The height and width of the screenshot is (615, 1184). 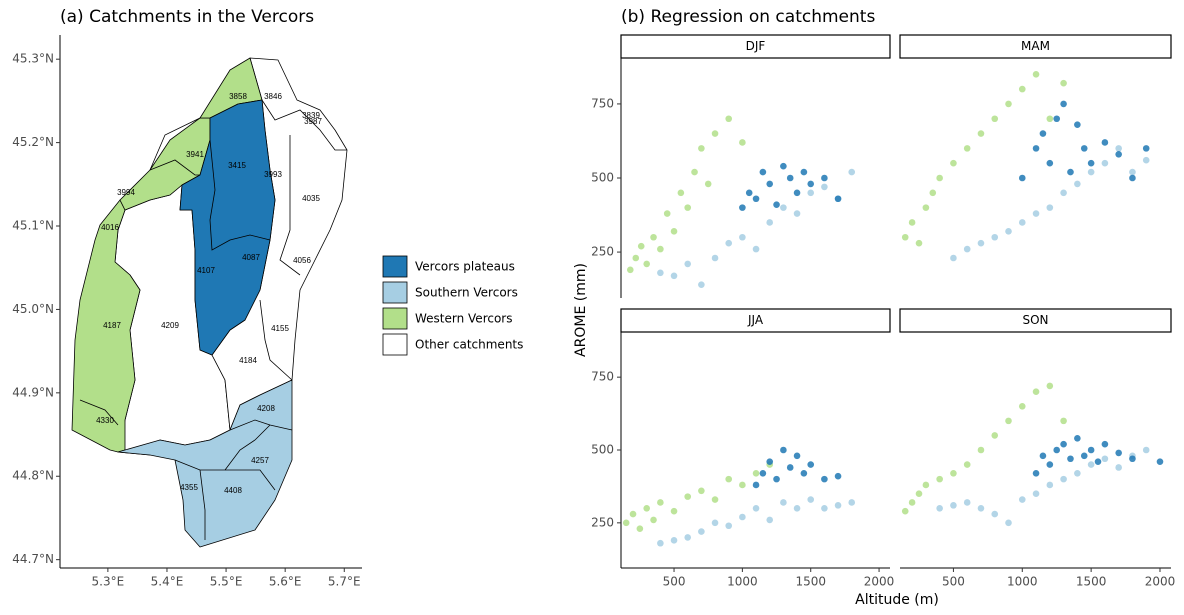 I want to click on y-tick-label: 44.8°N, so click(x=33, y=476).